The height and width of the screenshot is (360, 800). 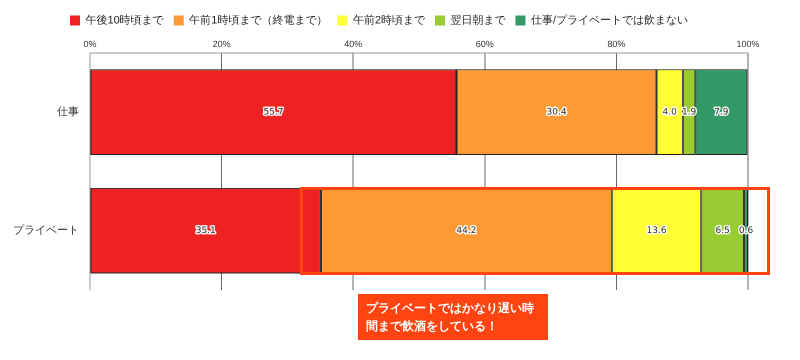 What do you see at coordinates (258, 20) in the screenshot?
I see `legend-label: 午前1時頃まで（終電まで）` at bounding box center [258, 20].